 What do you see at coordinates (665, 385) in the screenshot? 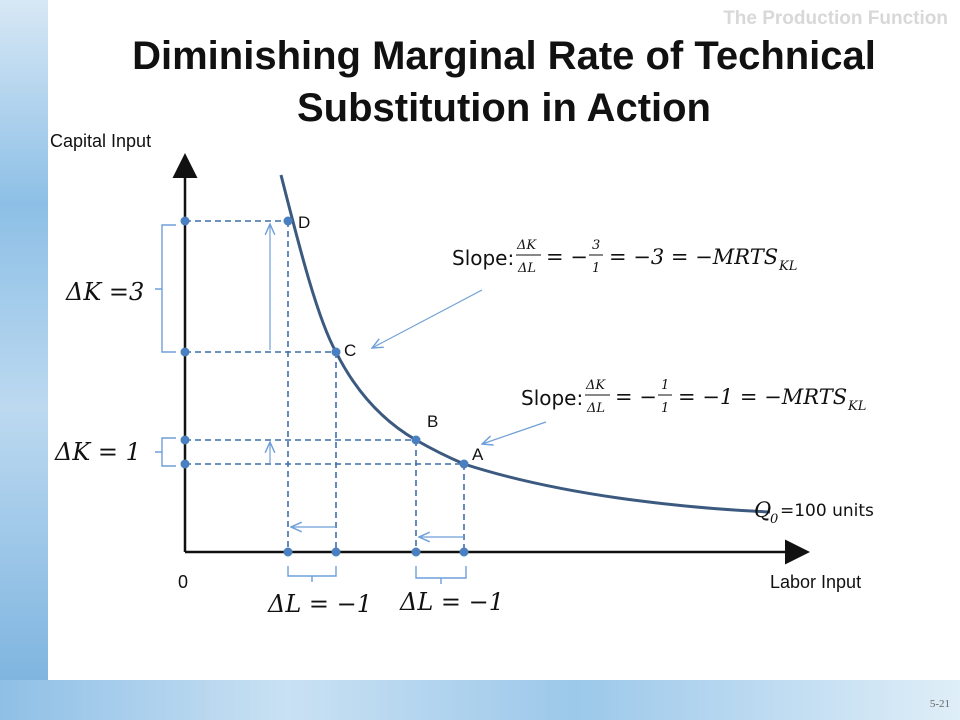
I see `slope2-num: 1` at bounding box center [665, 385].